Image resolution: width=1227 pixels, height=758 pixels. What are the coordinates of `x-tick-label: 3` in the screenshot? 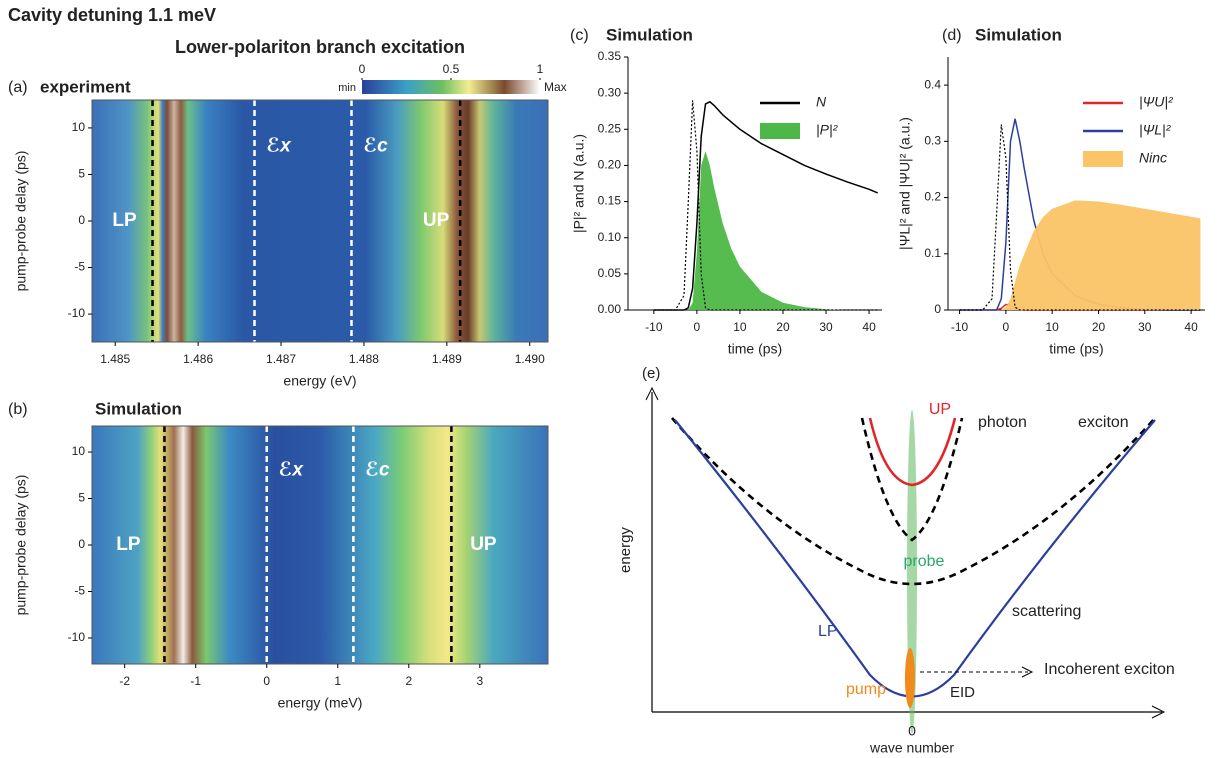 It's located at (479, 681).